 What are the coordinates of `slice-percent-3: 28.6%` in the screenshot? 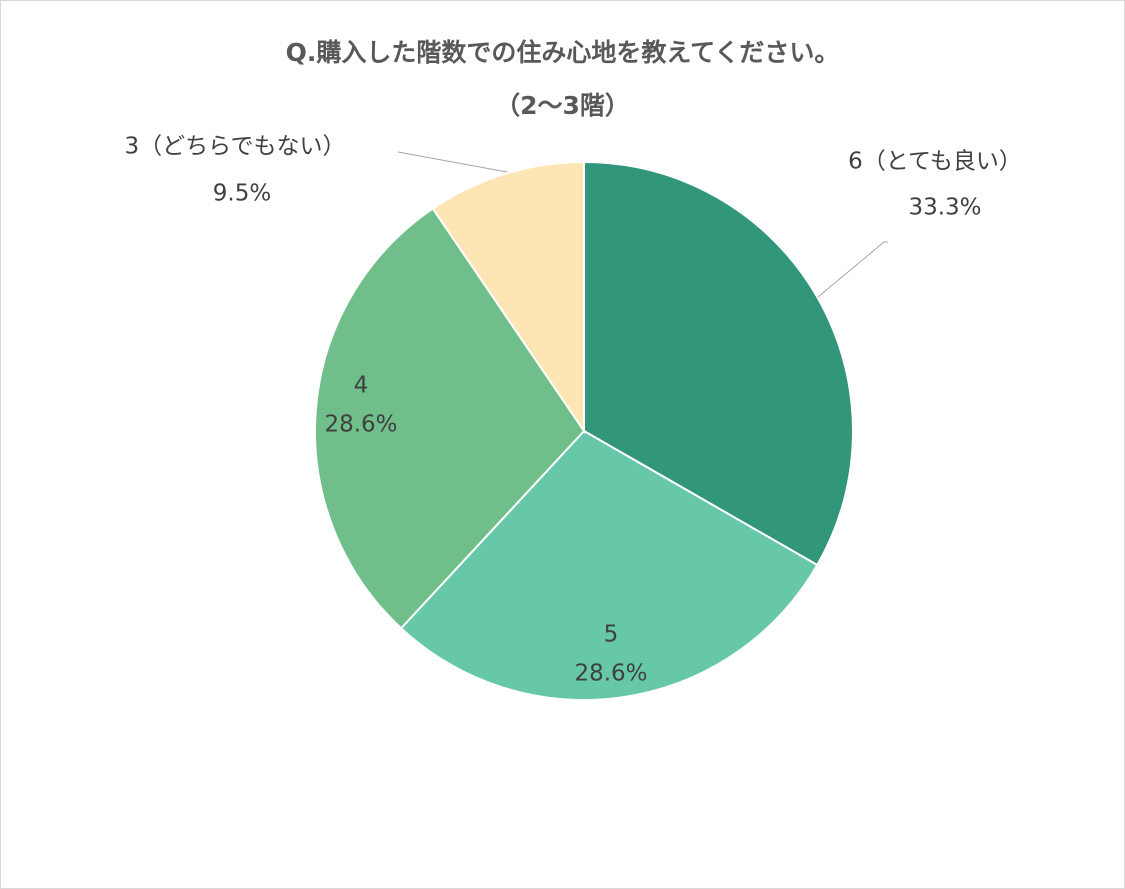 It's located at (360, 425).